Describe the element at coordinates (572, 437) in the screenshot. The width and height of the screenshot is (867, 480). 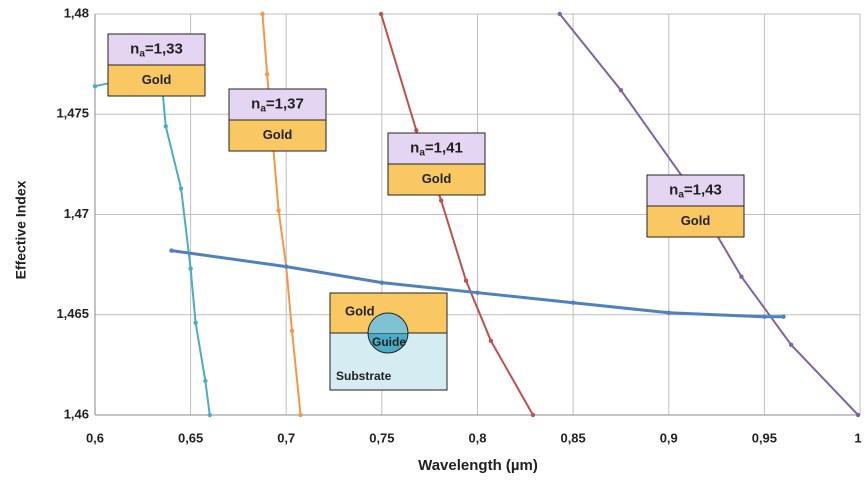
I see `x-tick-label: 0,85` at that location.